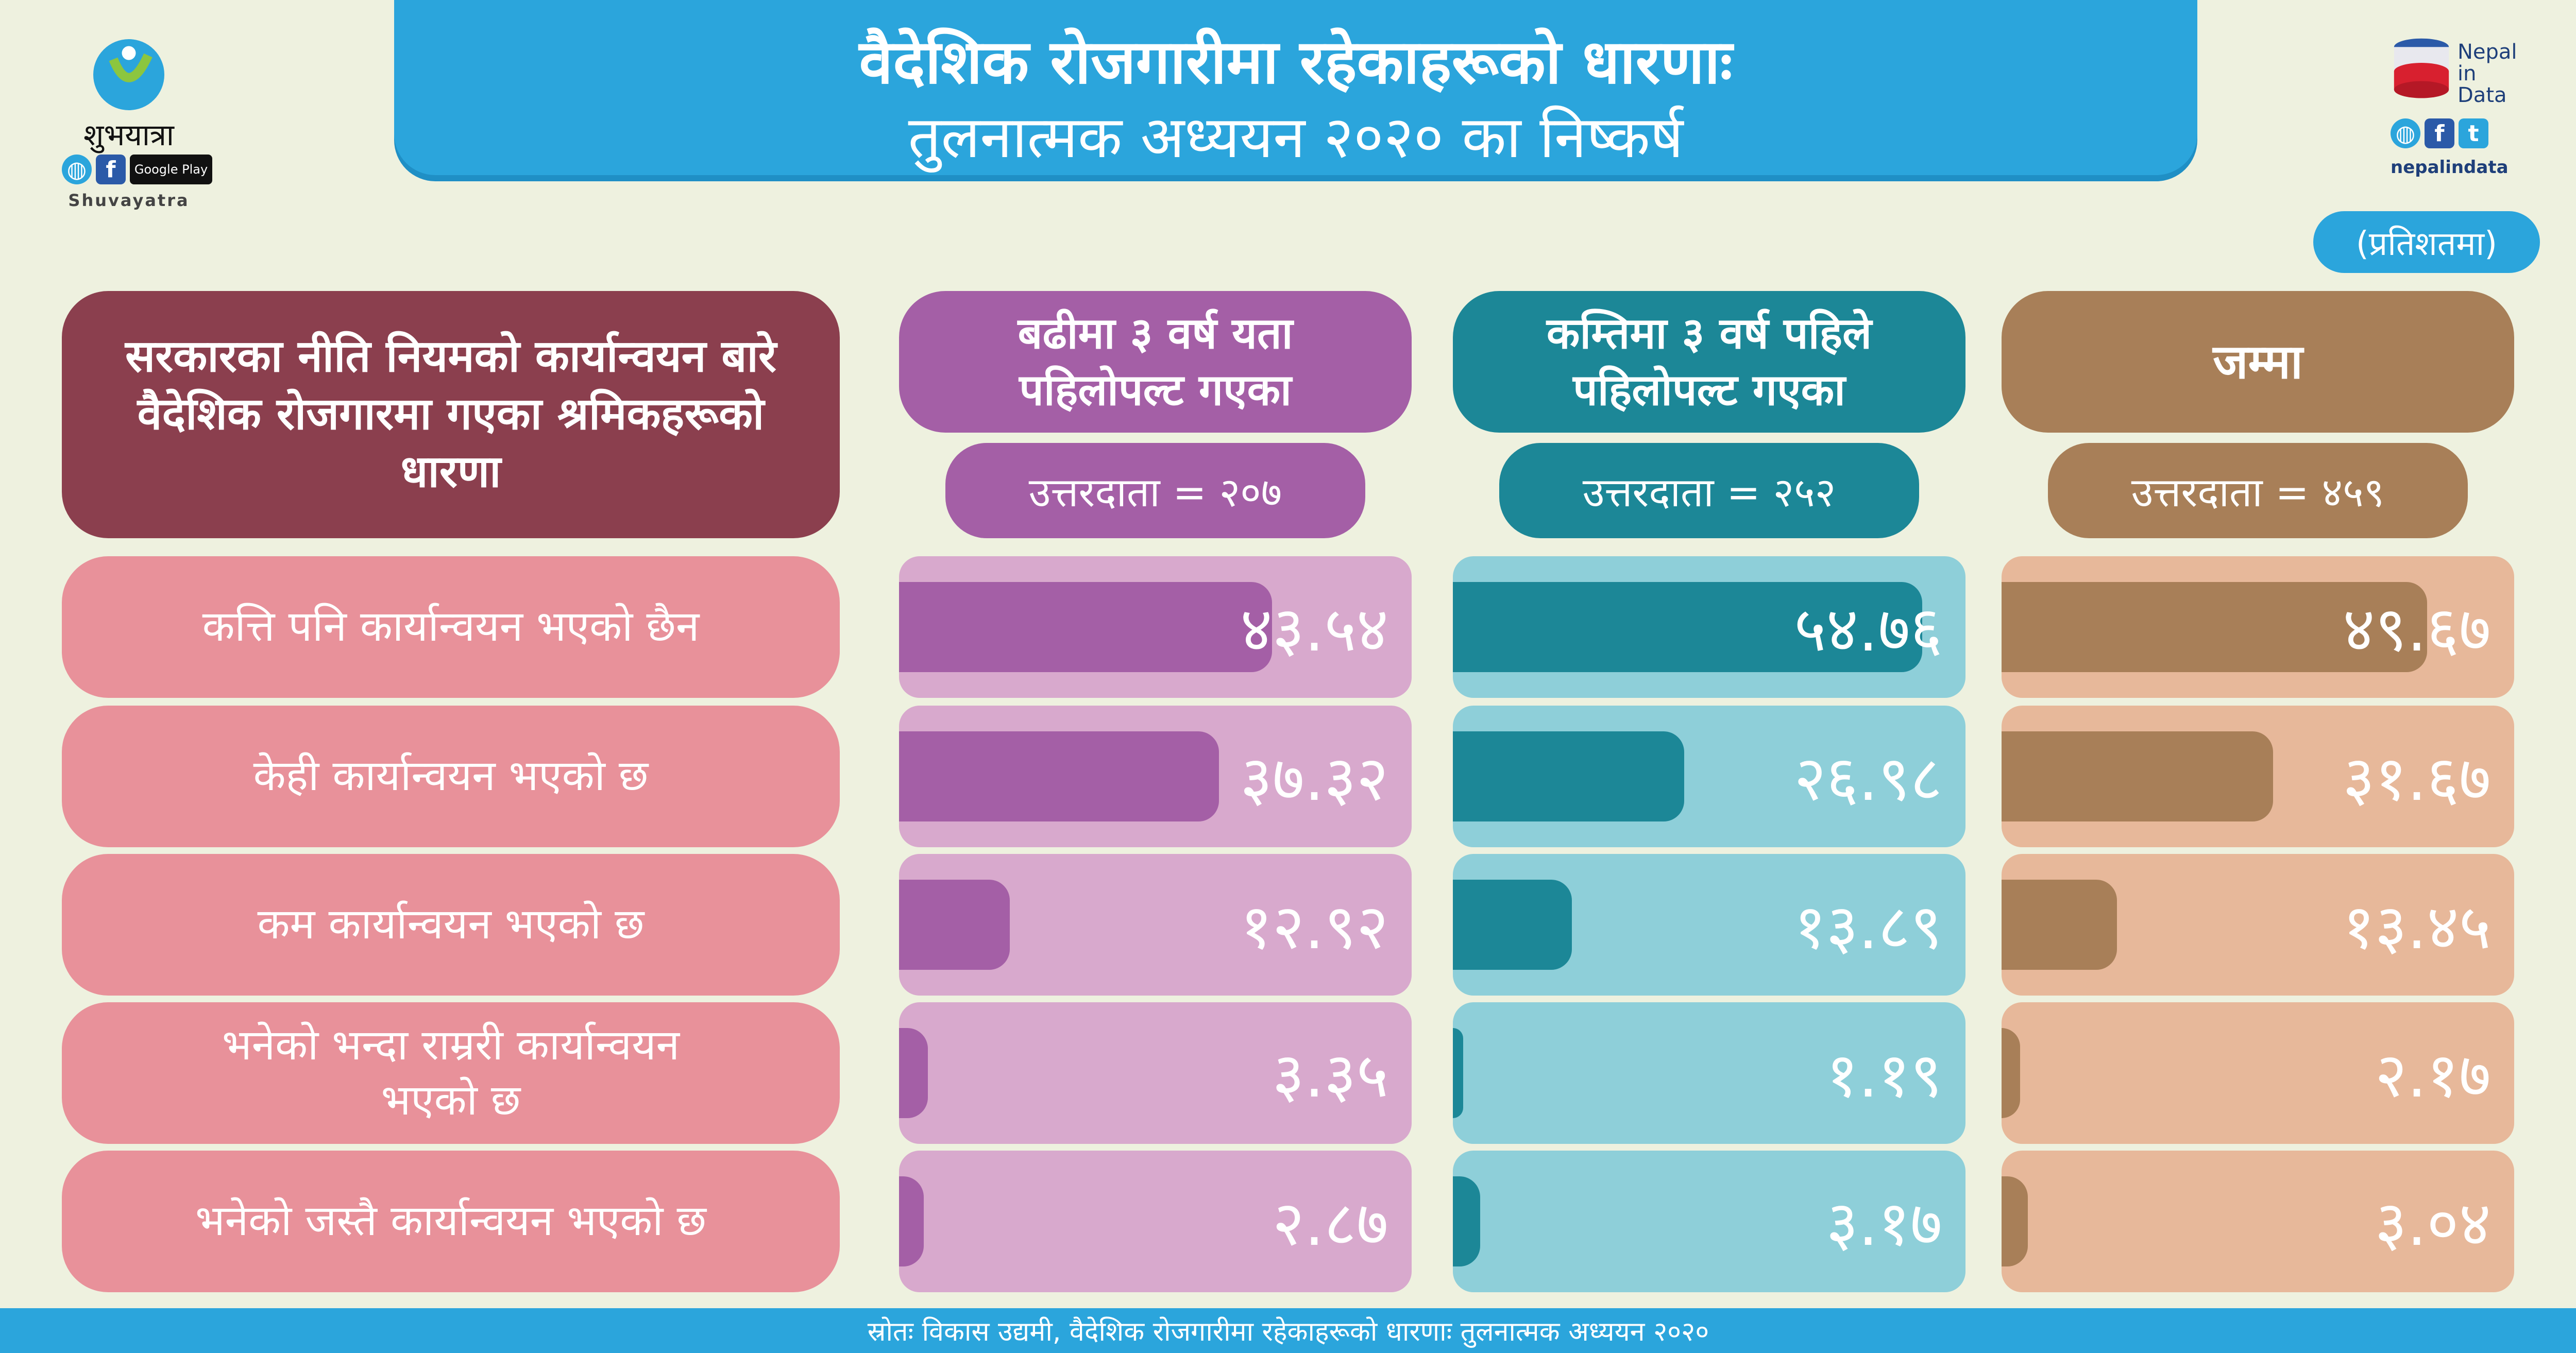  I want to click on row-label-text: कत्ति पनि कार्यान्वयन भएको छैन, so click(451, 627).